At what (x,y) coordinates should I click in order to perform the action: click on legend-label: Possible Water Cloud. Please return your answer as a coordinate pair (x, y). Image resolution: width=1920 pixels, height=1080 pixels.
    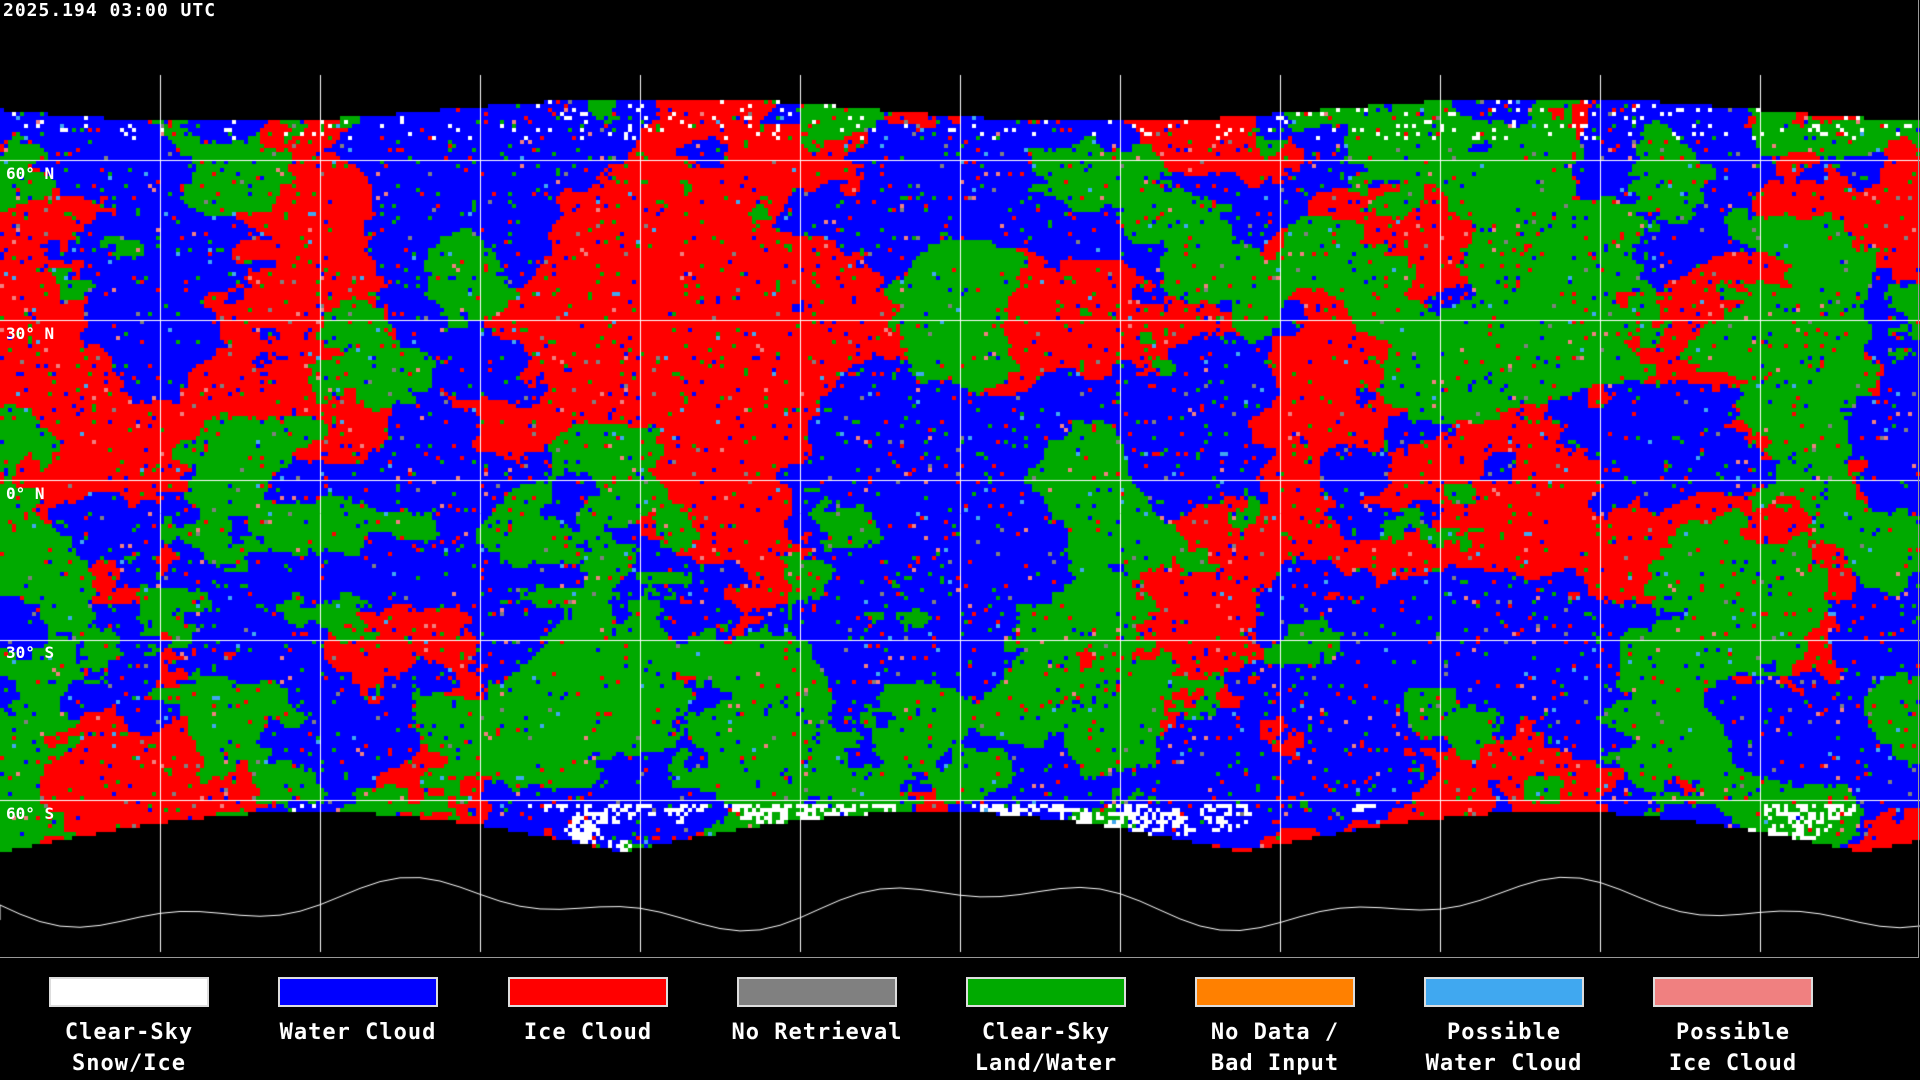
    Looking at the image, I should click on (1504, 1048).